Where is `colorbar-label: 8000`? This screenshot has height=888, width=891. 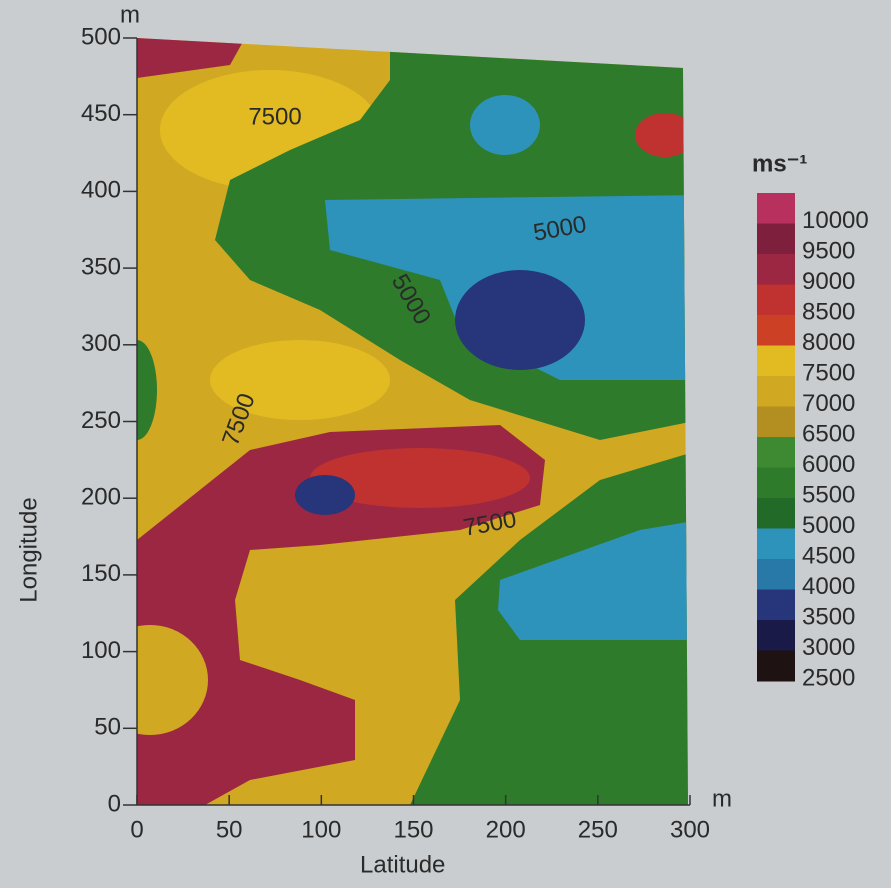
colorbar-label: 8000 is located at coordinates (828, 342).